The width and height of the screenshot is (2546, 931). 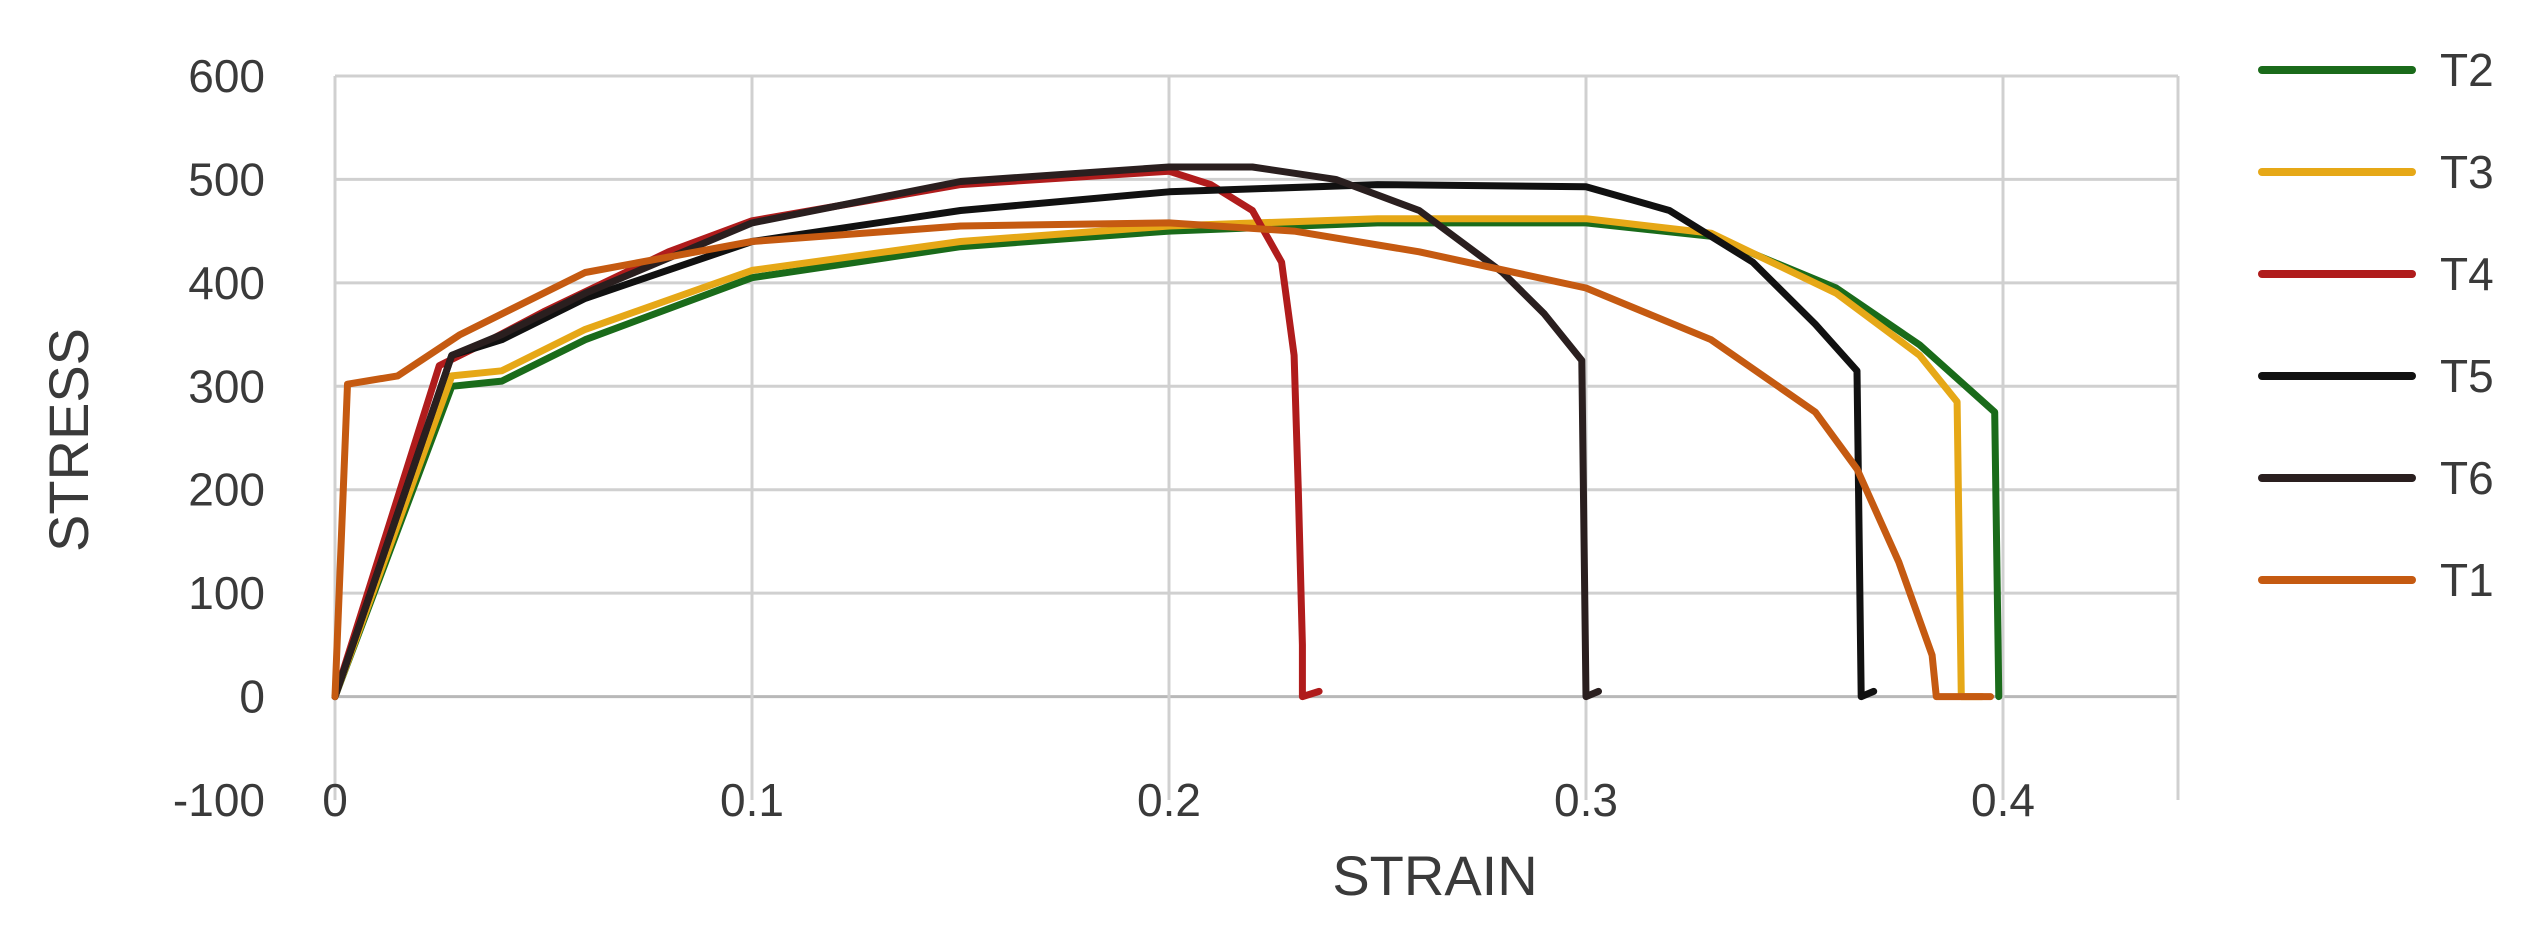 I want to click on x-tick-label: 0.4, so click(x=2003, y=800).